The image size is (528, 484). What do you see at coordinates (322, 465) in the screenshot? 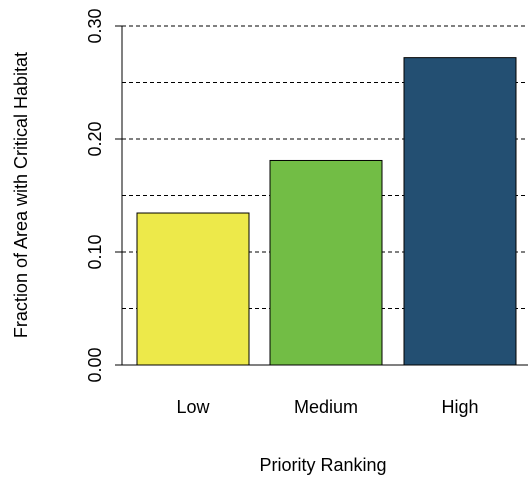
I see `x-axis-label: Priority Ranking` at bounding box center [322, 465].